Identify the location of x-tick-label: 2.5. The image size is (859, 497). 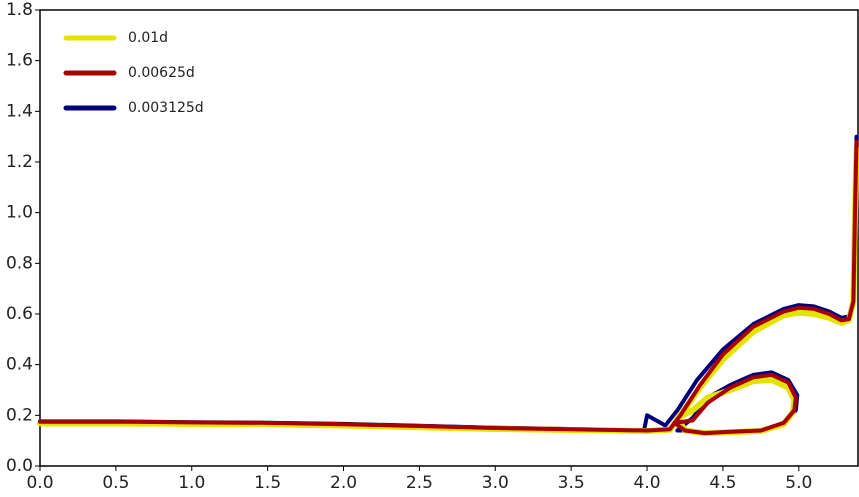
(419, 483).